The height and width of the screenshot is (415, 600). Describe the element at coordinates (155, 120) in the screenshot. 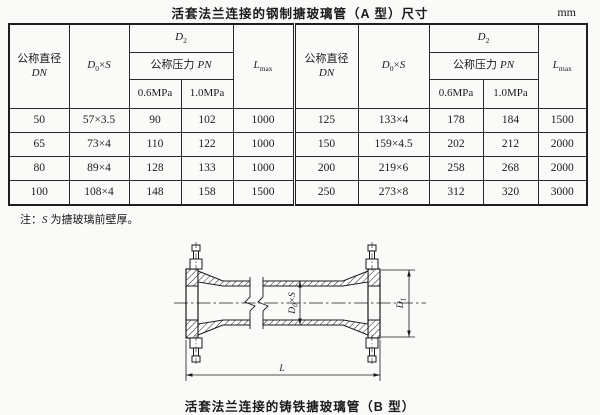

I see `cell: 90` at that location.